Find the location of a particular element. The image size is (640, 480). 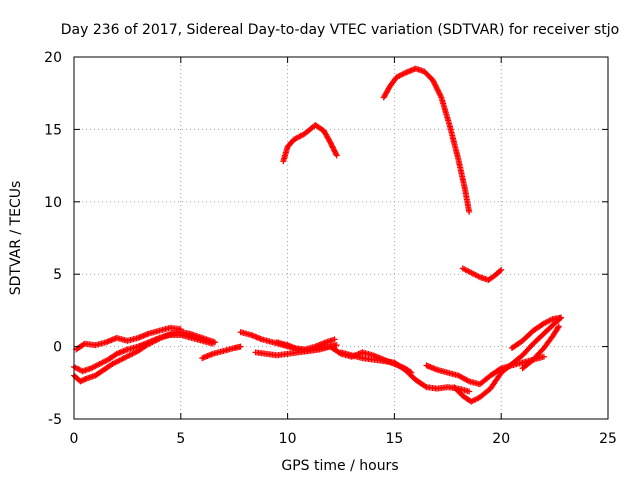

x-tick-label: 25 is located at coordinates (608, 439).